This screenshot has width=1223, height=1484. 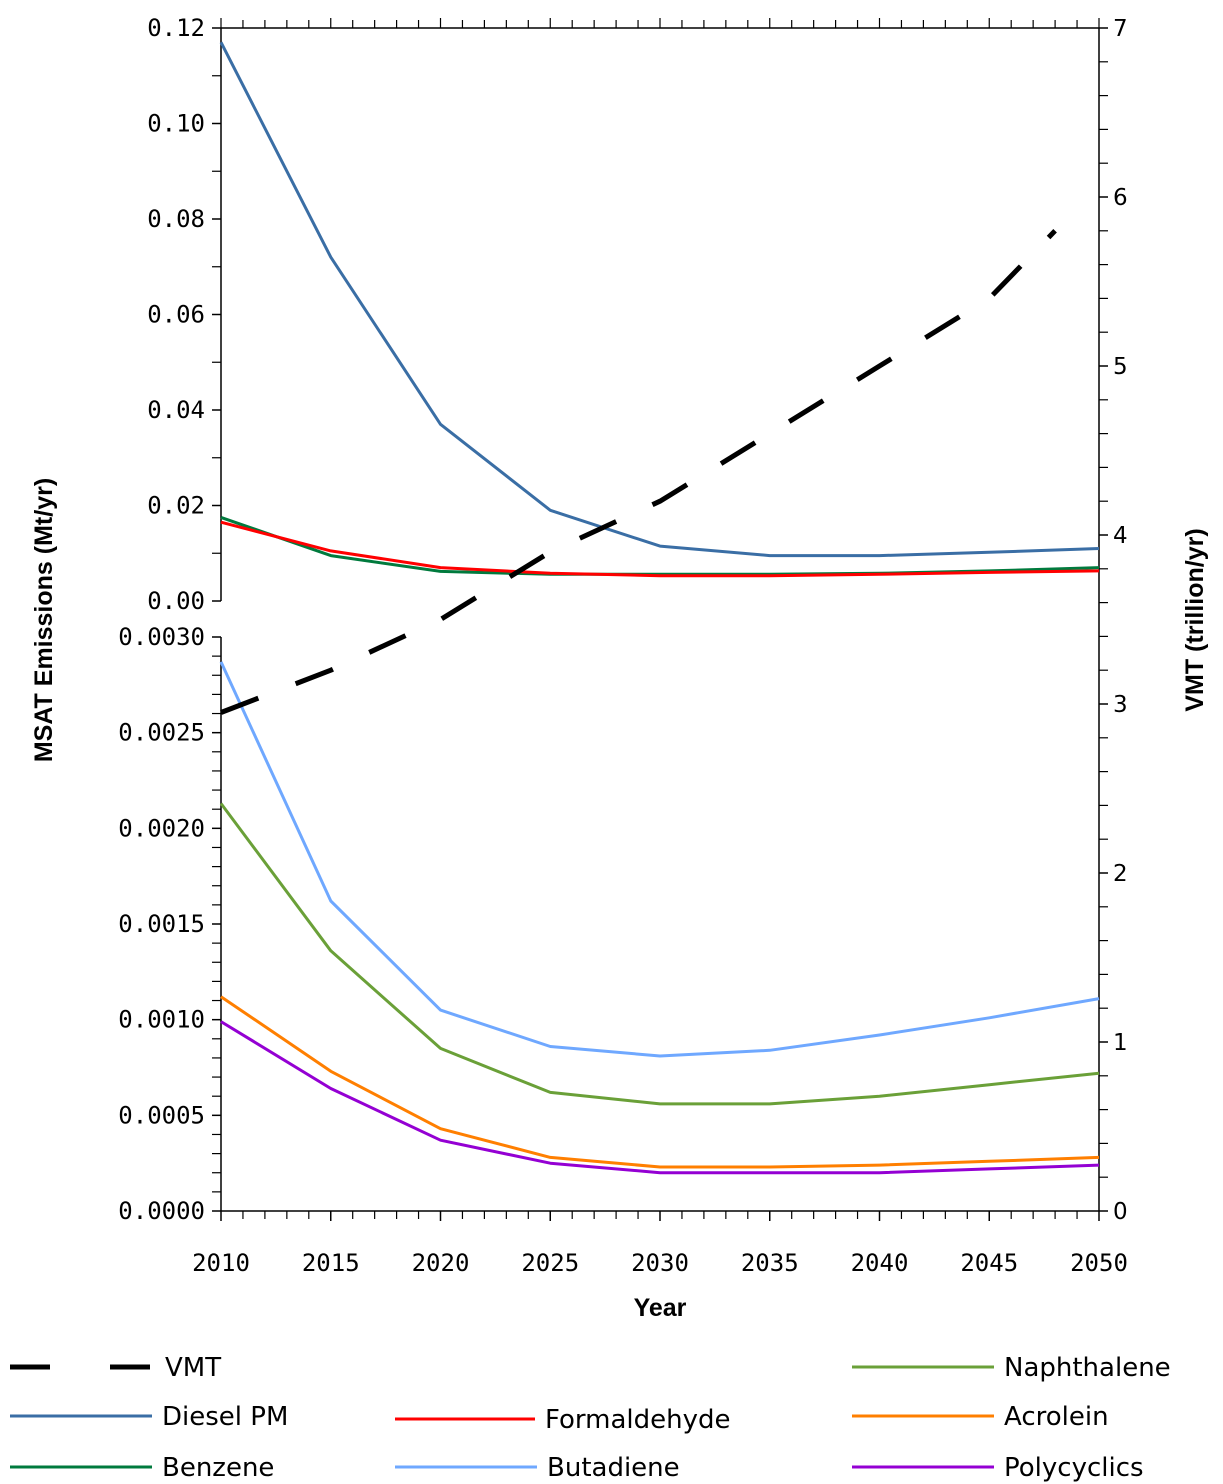 I want to click on right-tick-label: 7, so click(x=1120, y=29).